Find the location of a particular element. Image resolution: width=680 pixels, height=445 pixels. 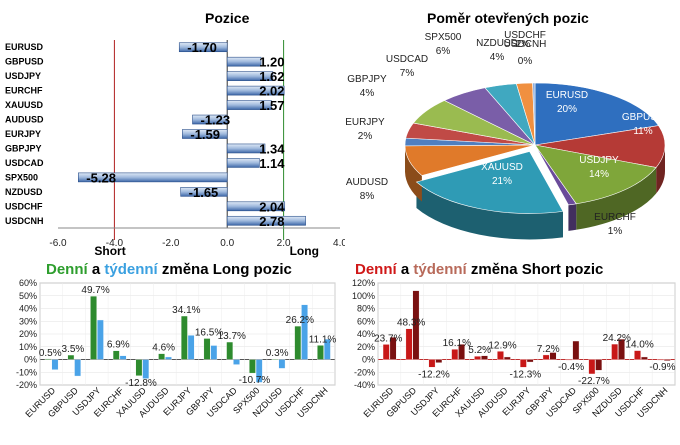

pie-label-value-gbpusd: 11% is located at coordinates (642, 131).